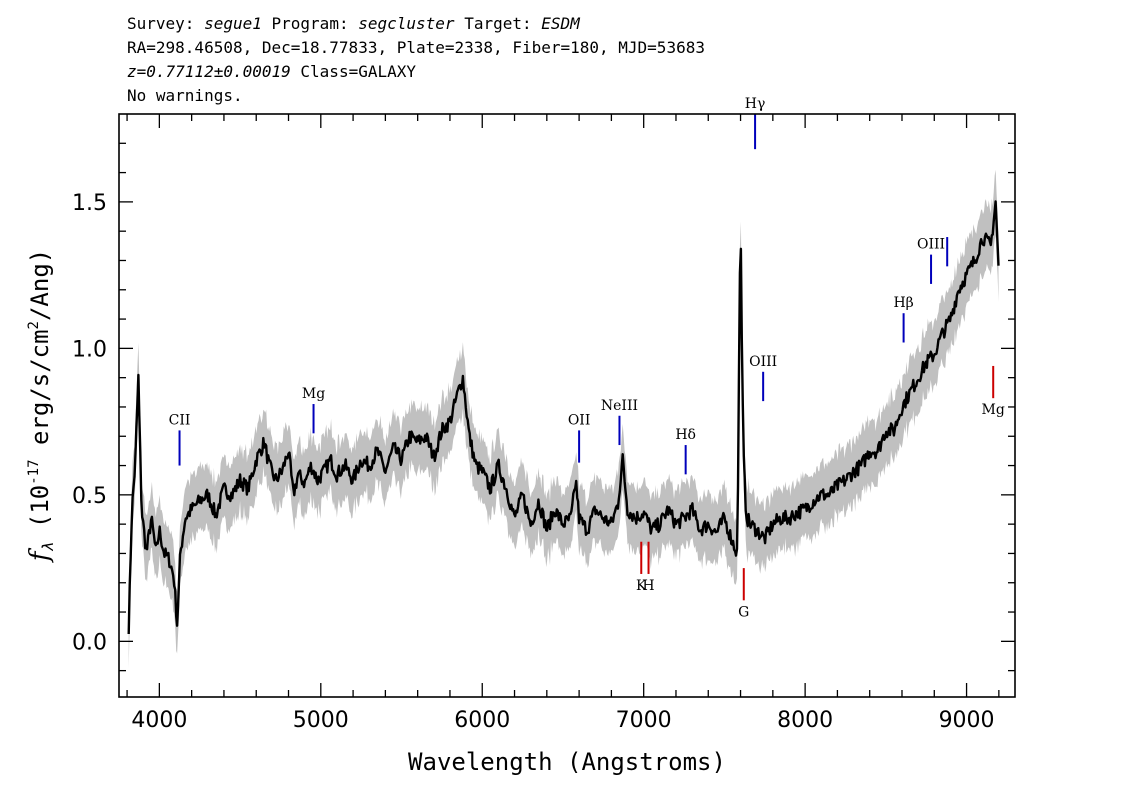  Describe the element at coordinates (89, 642) in the screenshot. I see `y-tick-label: 0.0` at that location.